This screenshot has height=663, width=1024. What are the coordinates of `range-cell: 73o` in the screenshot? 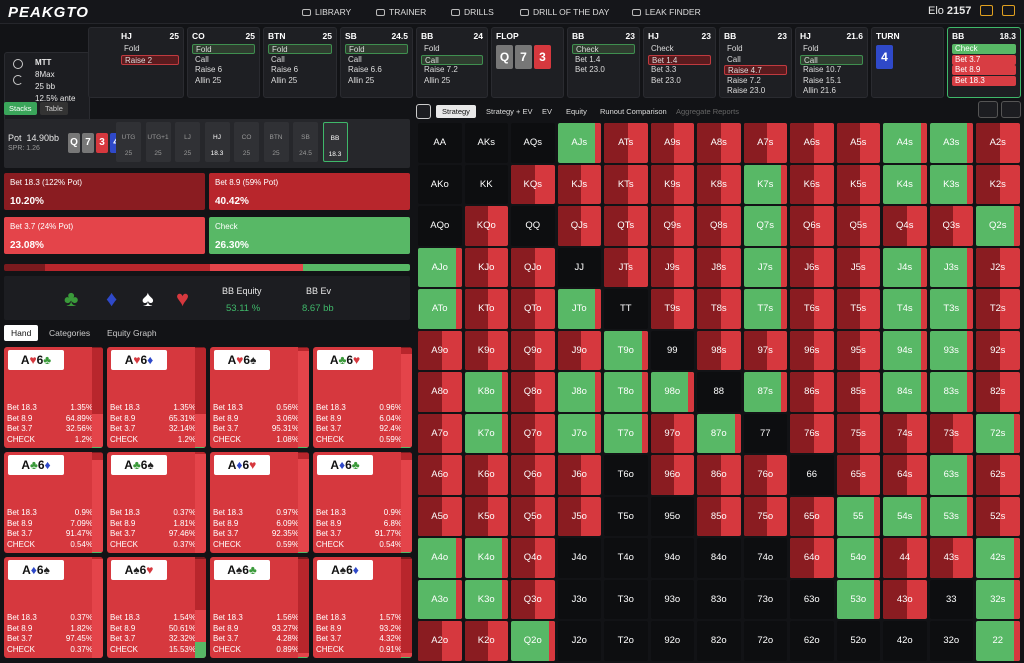 It's located at (765, 599).